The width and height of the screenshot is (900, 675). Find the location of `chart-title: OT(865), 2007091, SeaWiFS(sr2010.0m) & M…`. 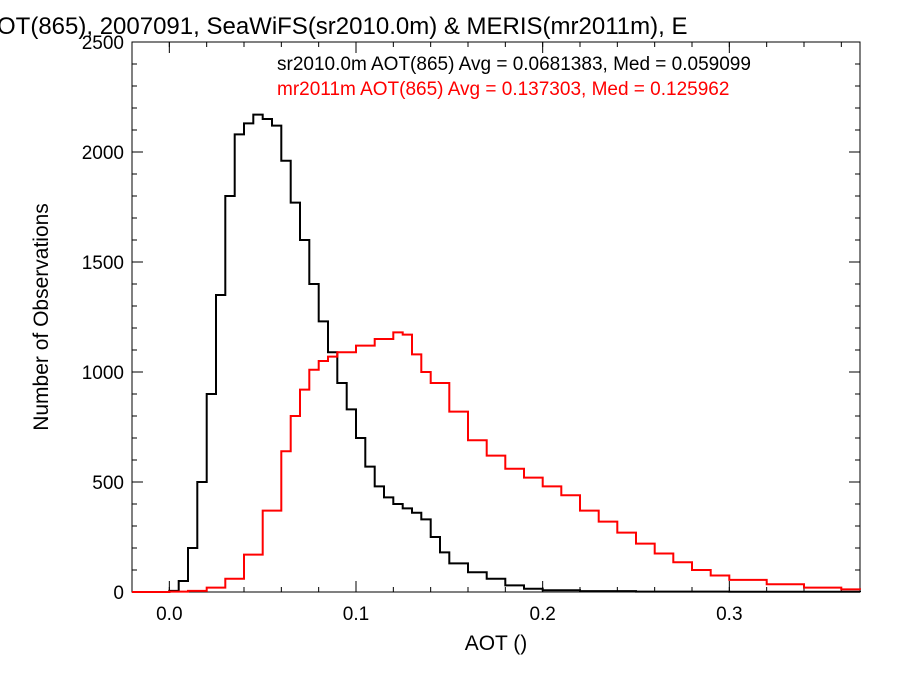

chart-title: OT(865), 2007091, SeaWiFS(sr2010.0m) & M… is located at coordinates (343, 26).